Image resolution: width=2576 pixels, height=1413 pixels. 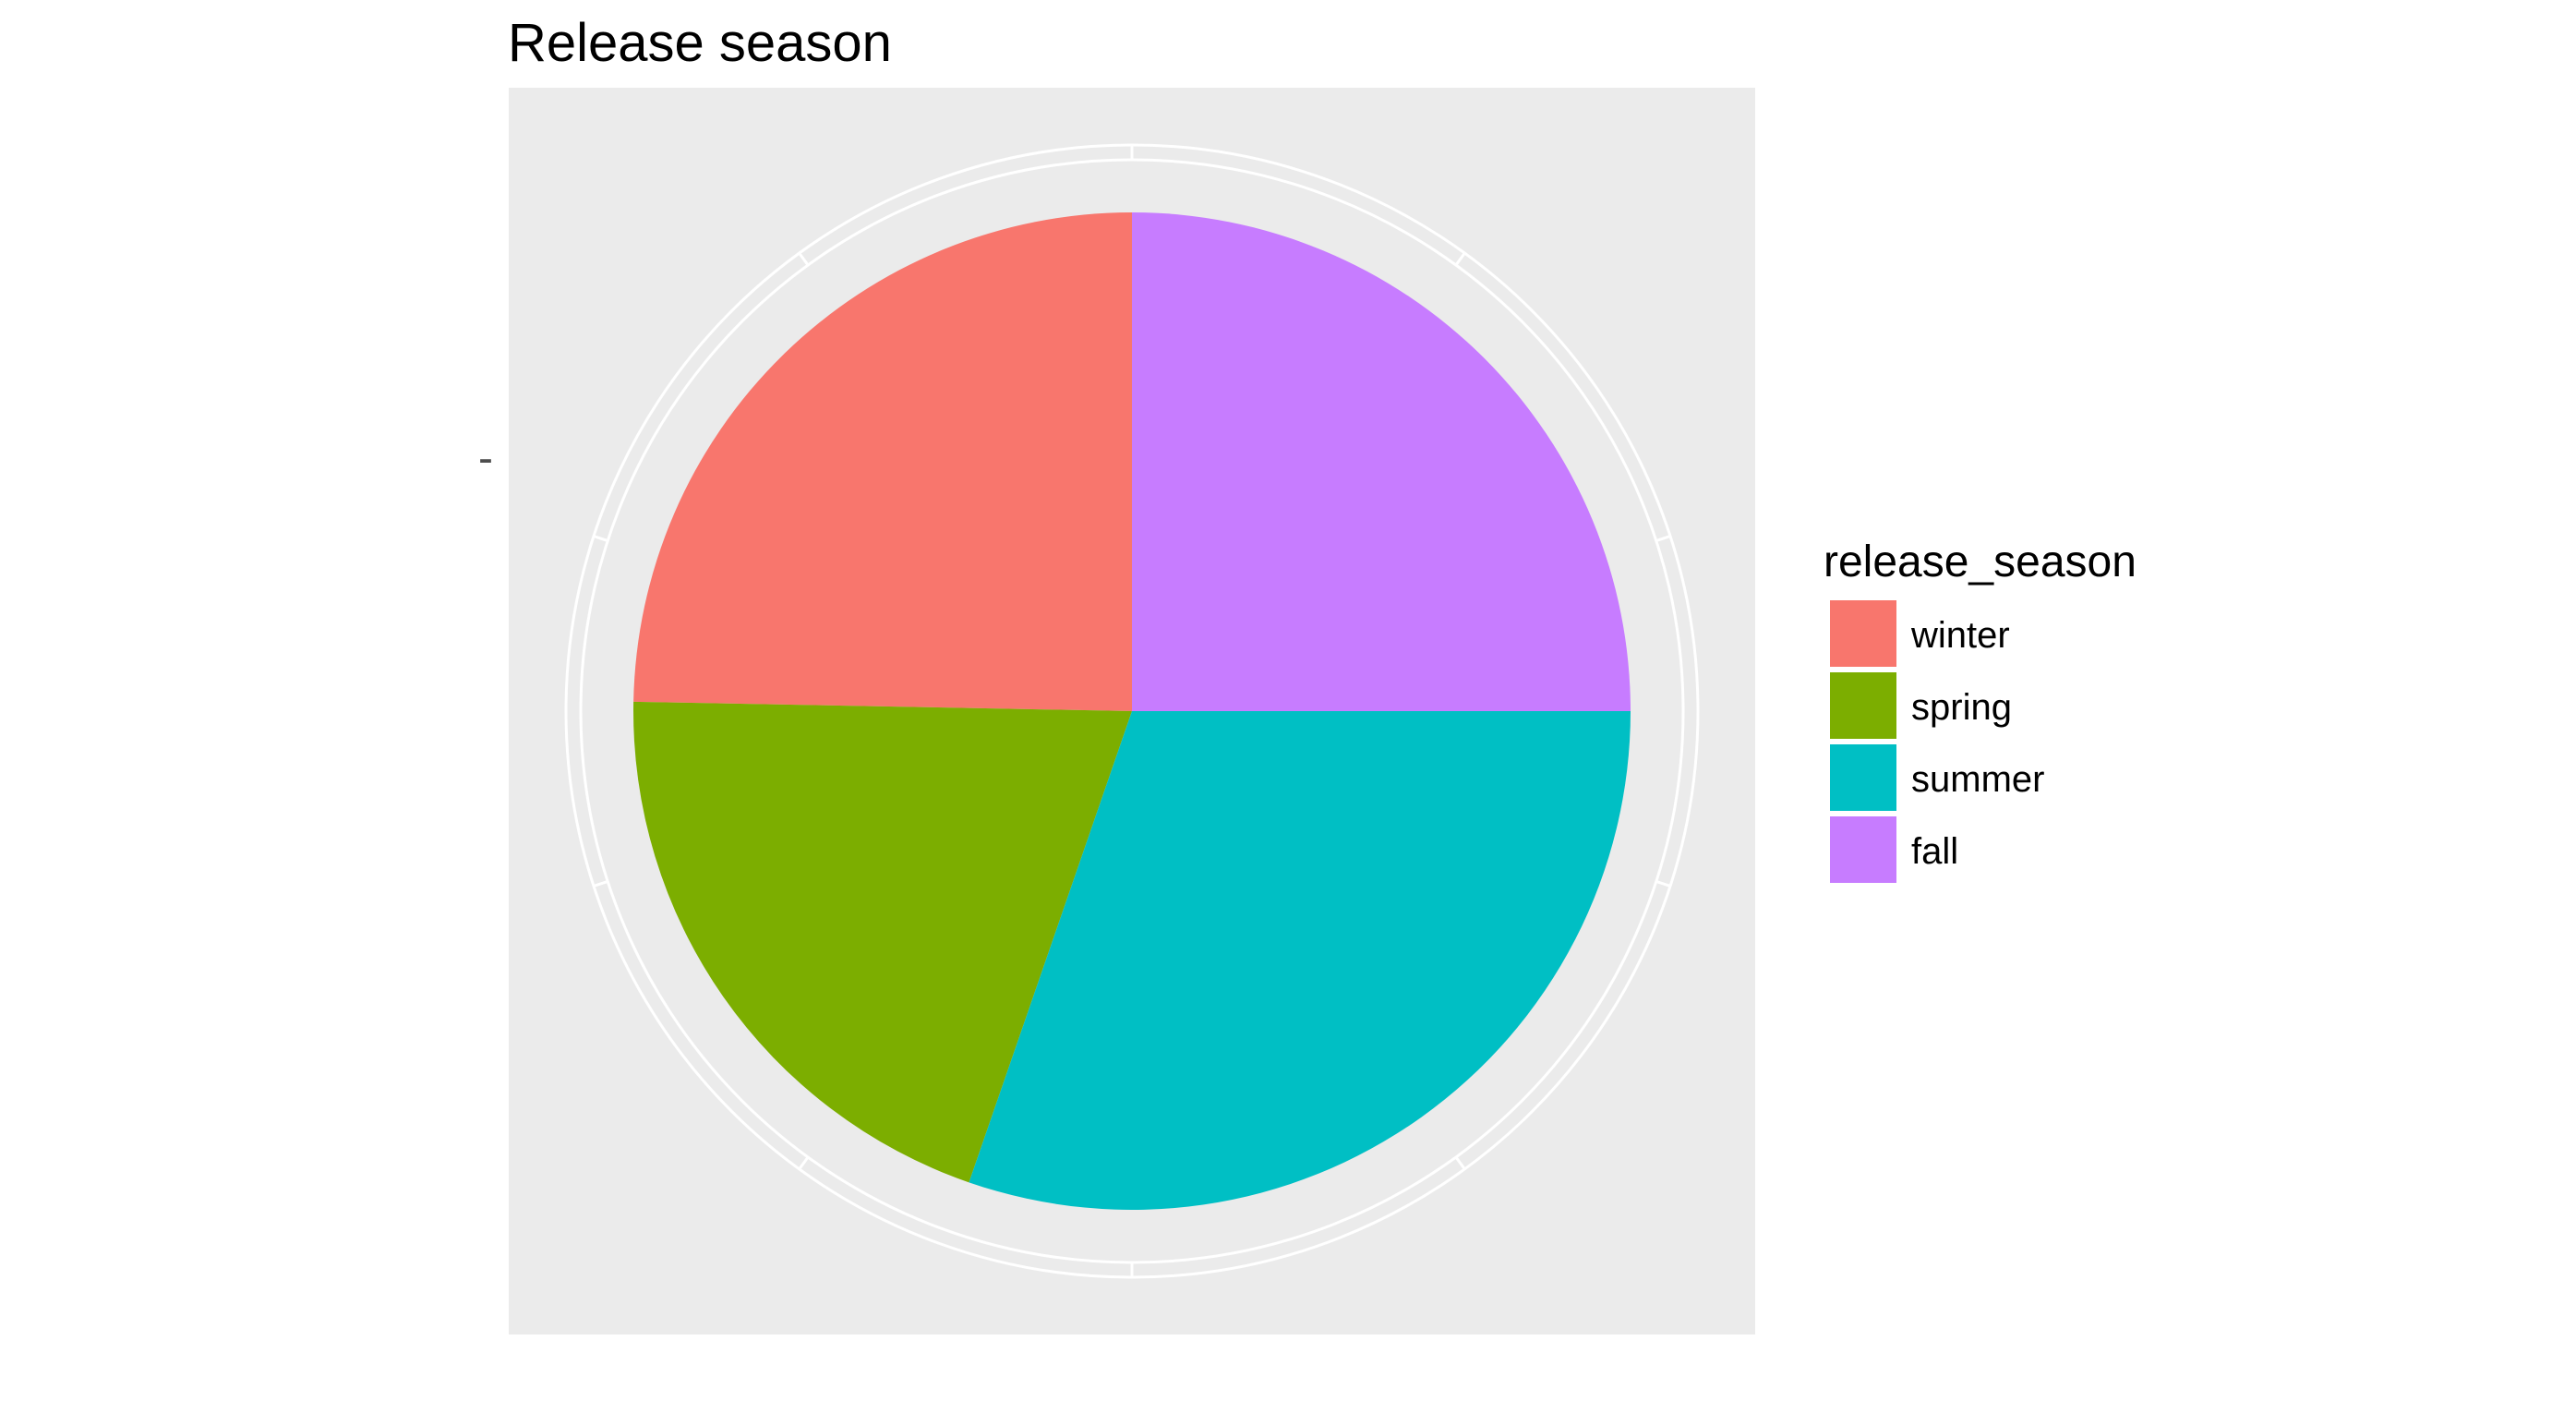 What do you see at coordinates (882, 462) in the screenshot?
I see `pie-slice-winter` at bounding box center [882, 462].